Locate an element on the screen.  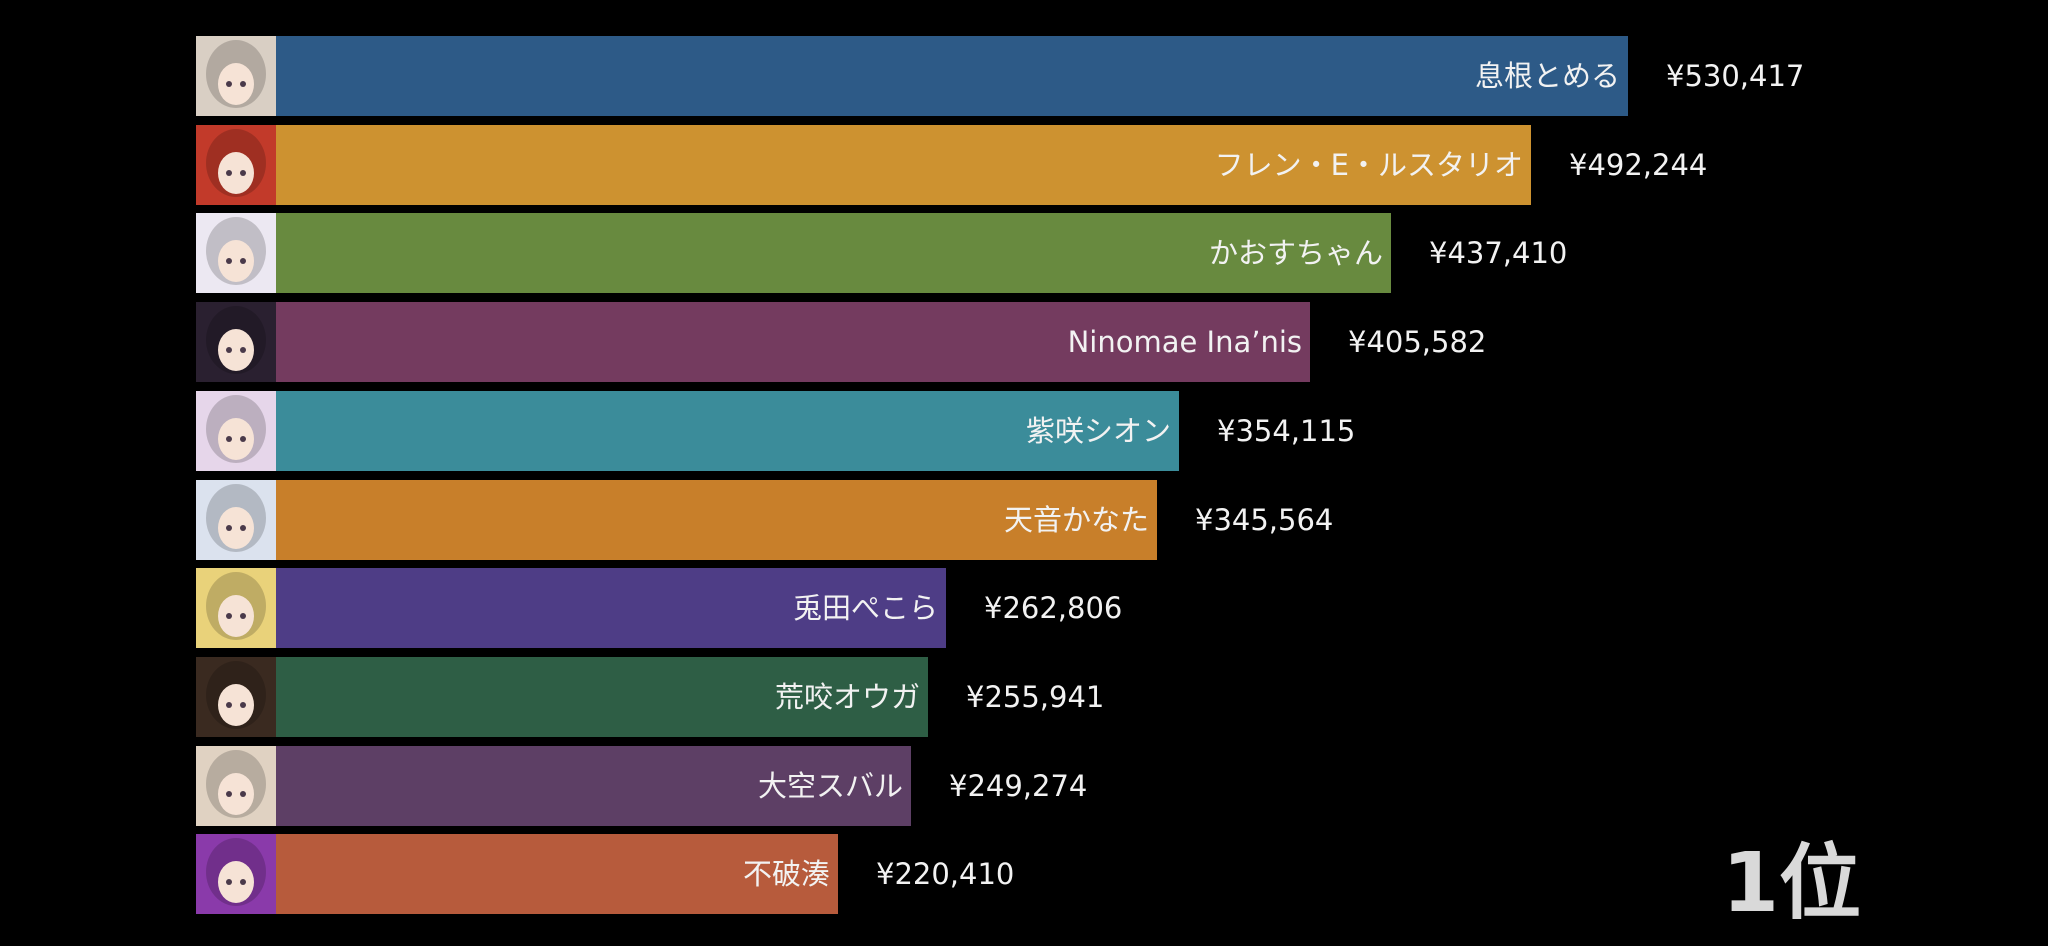
bar: かおすちゃん is located at coordinates (833, 253).